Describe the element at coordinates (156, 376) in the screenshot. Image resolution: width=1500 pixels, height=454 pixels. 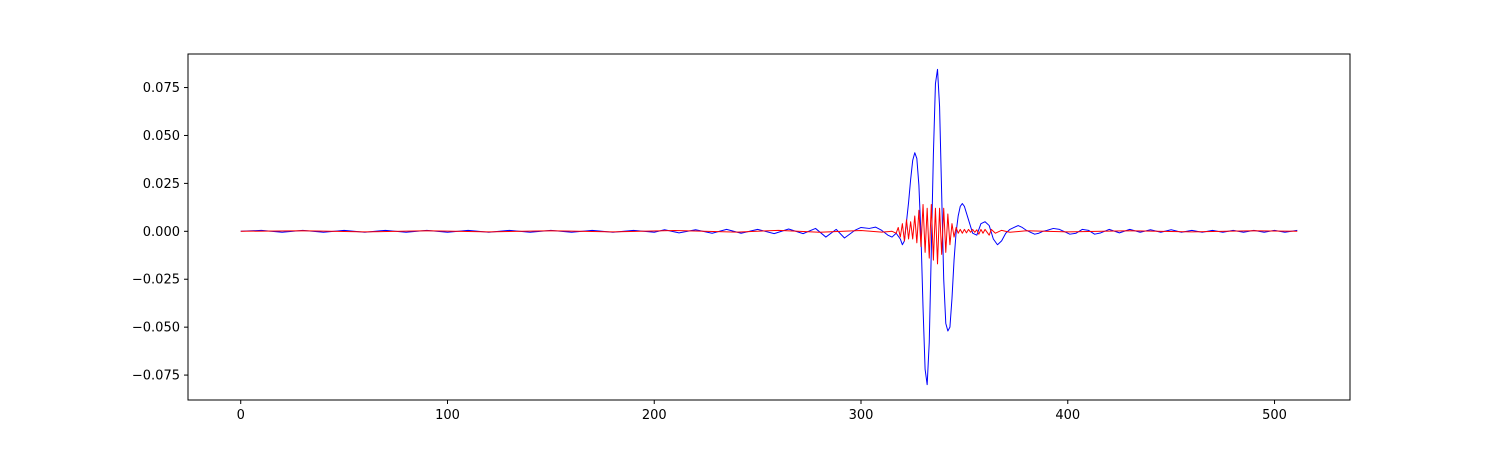
I see `y-tick-label: −0.075` at that location.